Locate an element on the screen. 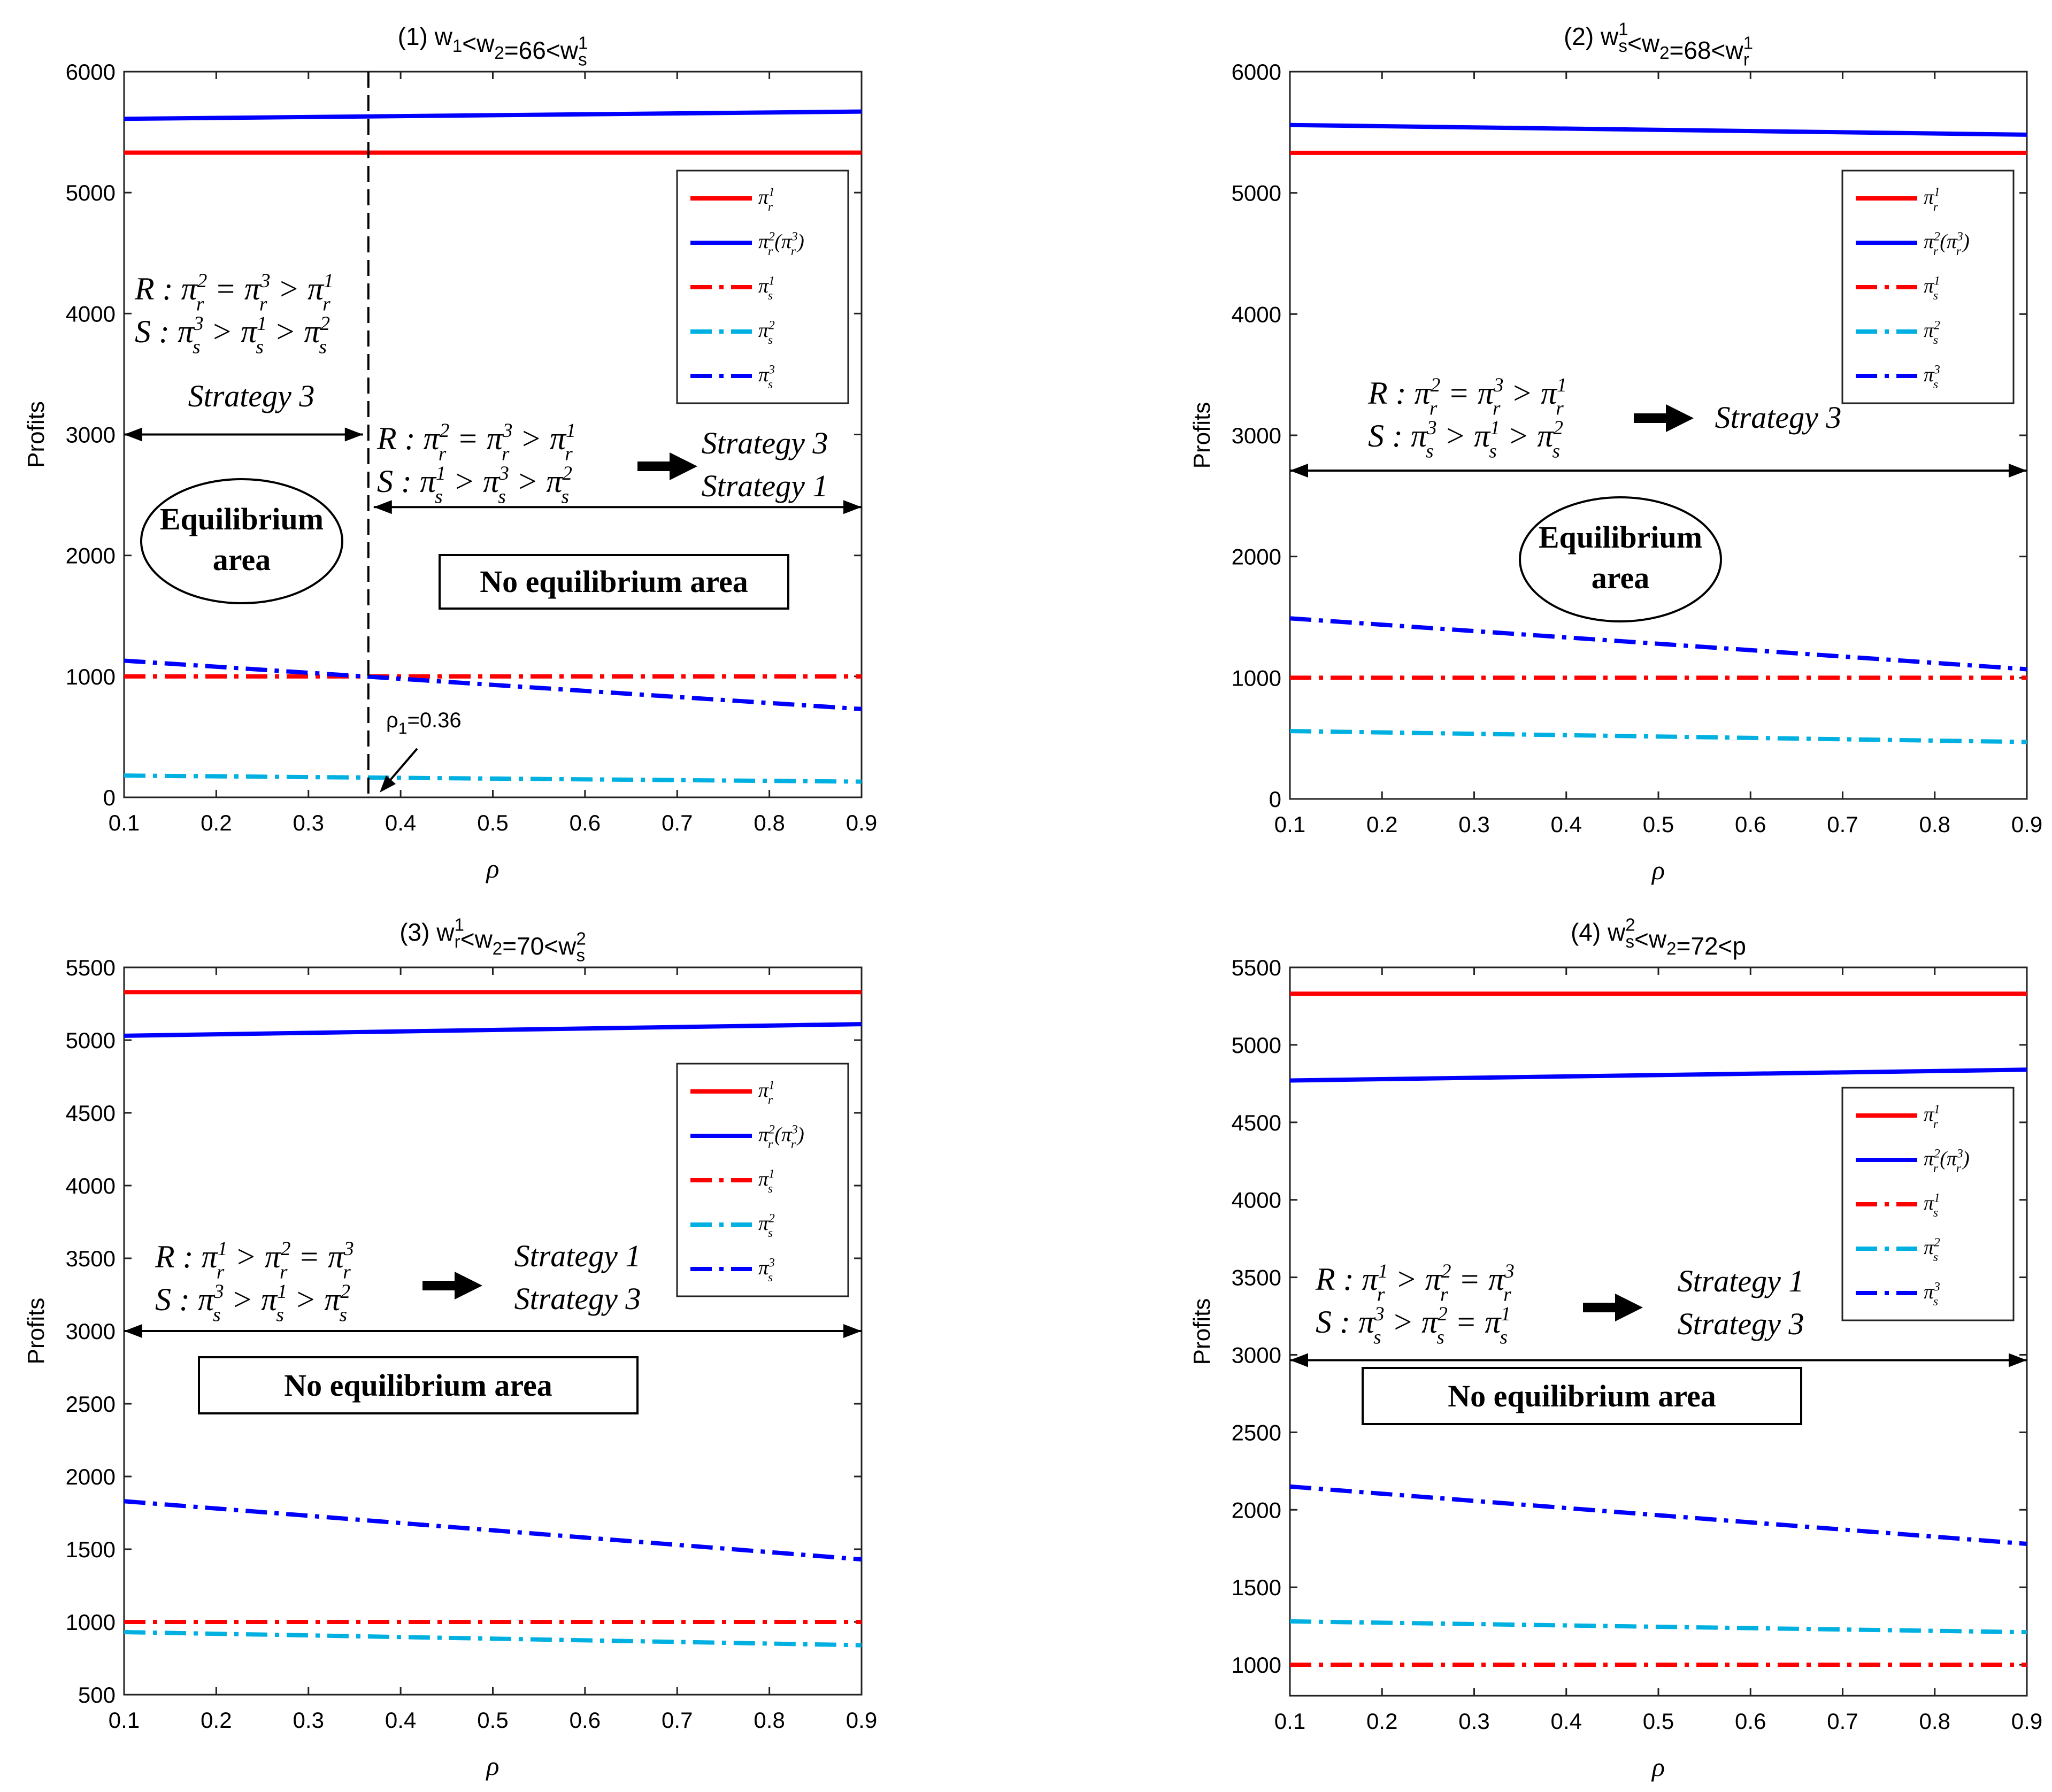  strategy-label-1: Strategy 1 is located at coordinates (578, 1256).